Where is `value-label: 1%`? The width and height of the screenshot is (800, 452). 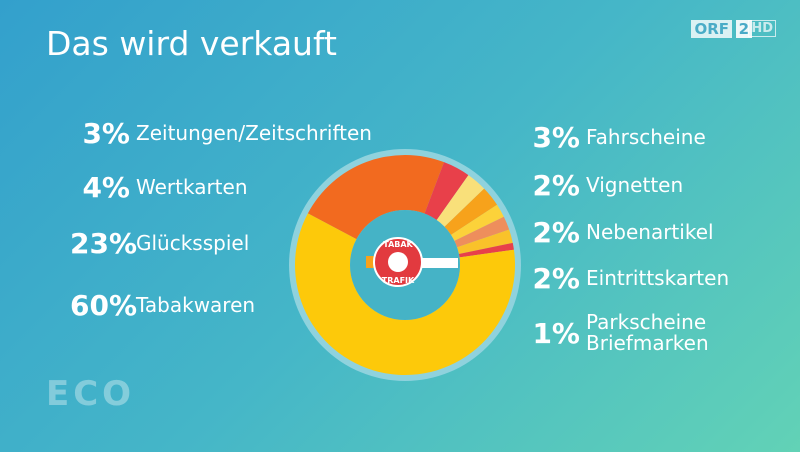
value-label: 1% is located at coordinates (556, 333).